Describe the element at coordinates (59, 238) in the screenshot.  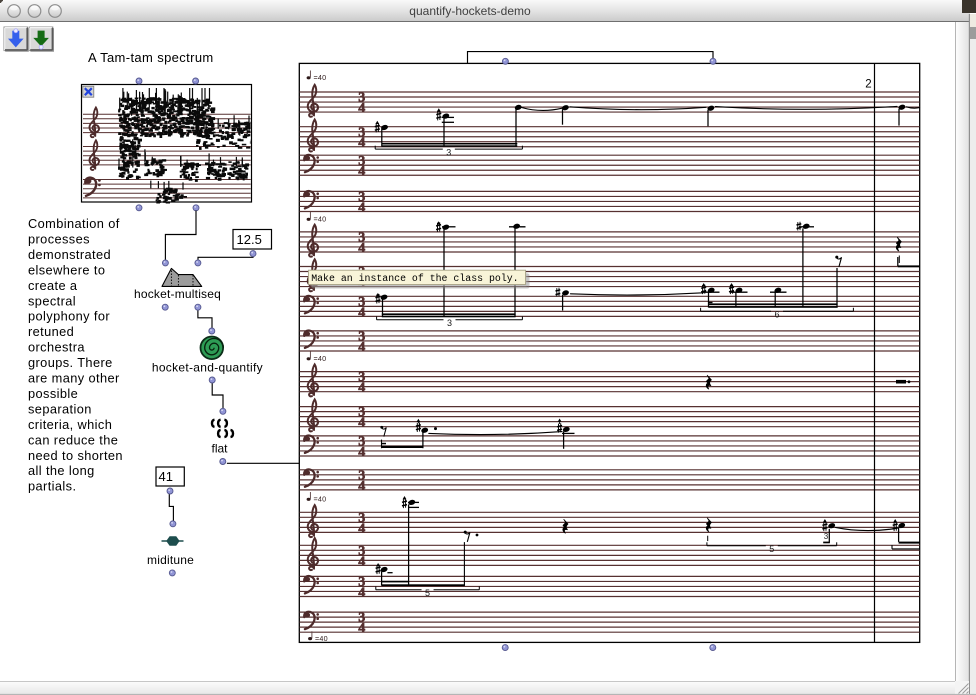
I see `svg-text: processes` at that location.